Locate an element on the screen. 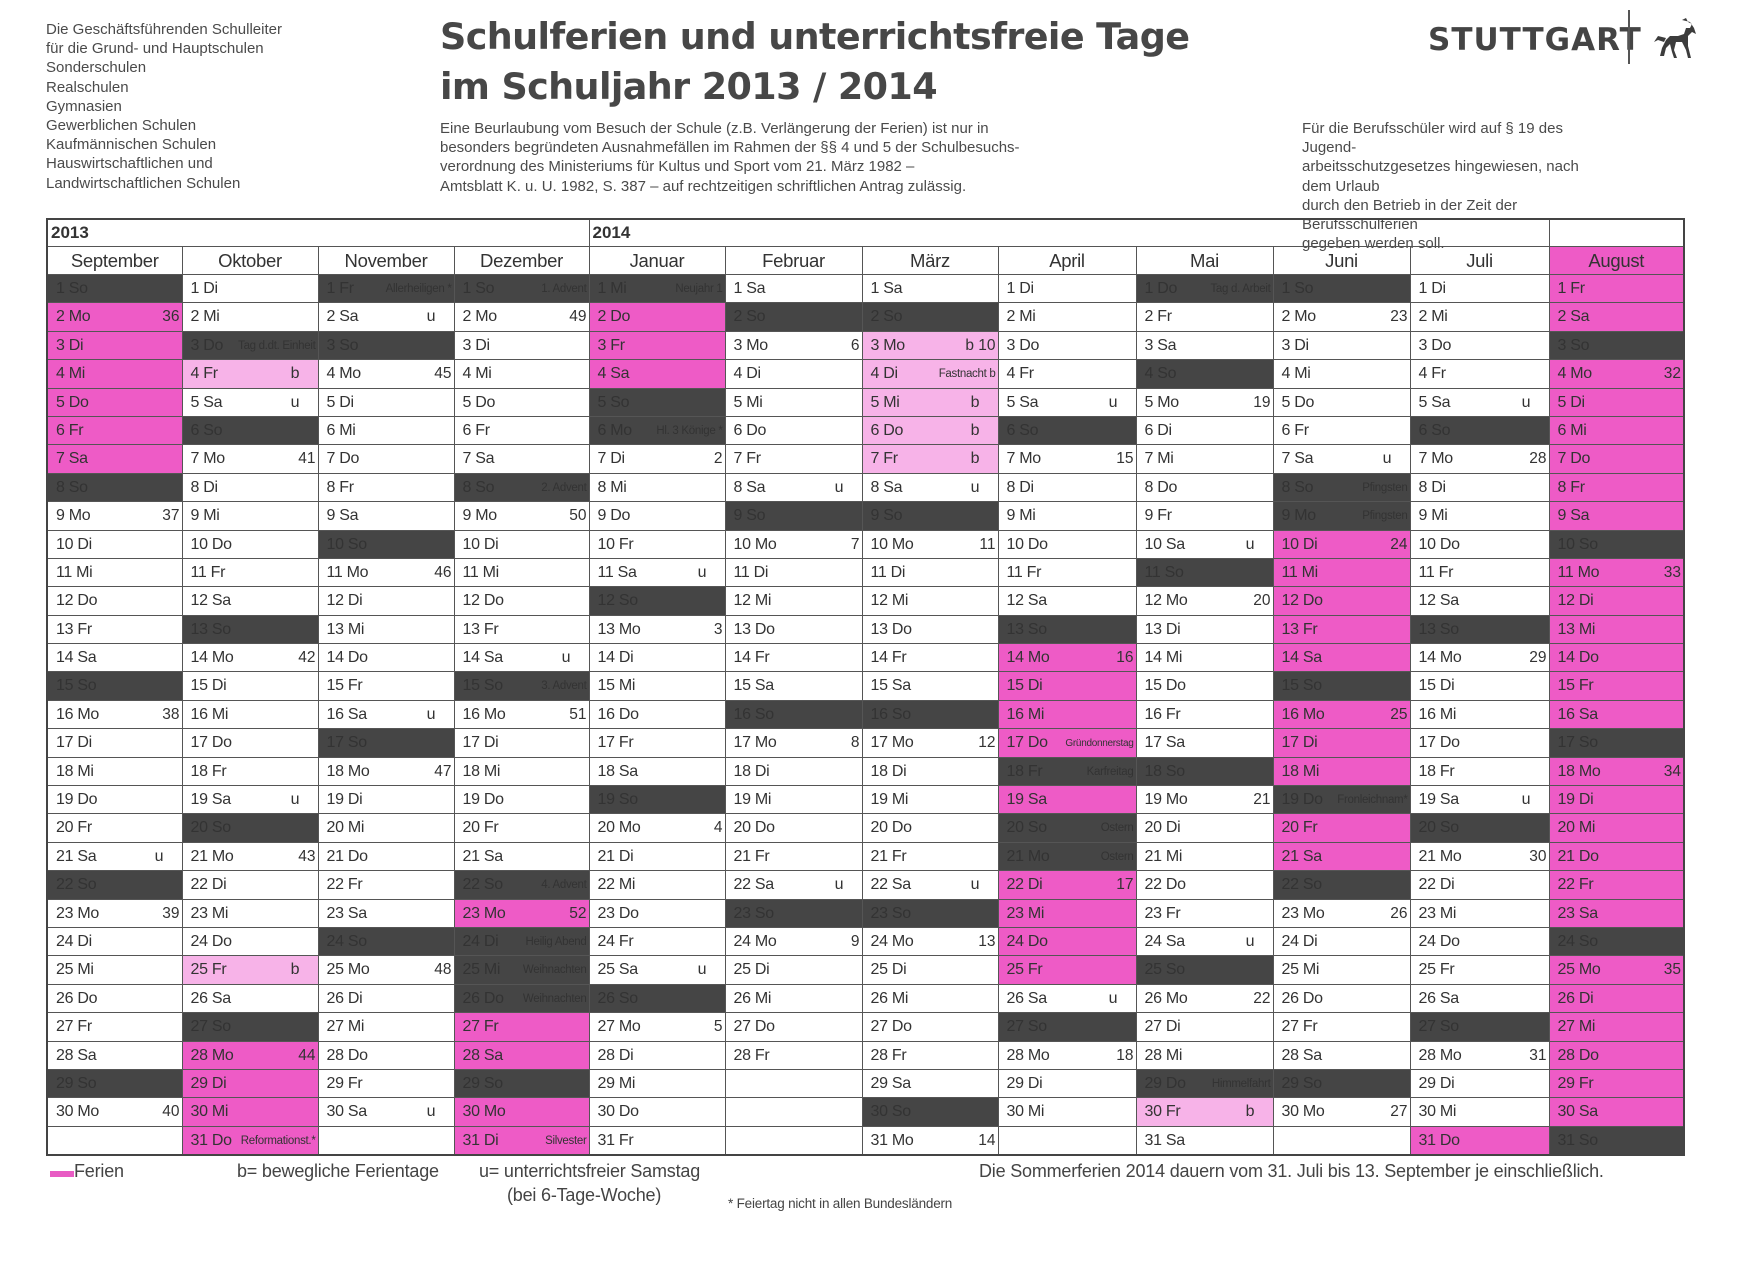 Image resolution: width=1754 pixels, height=1275 pixels. day-note: 3. Advent is located at coordinates (564, 686).